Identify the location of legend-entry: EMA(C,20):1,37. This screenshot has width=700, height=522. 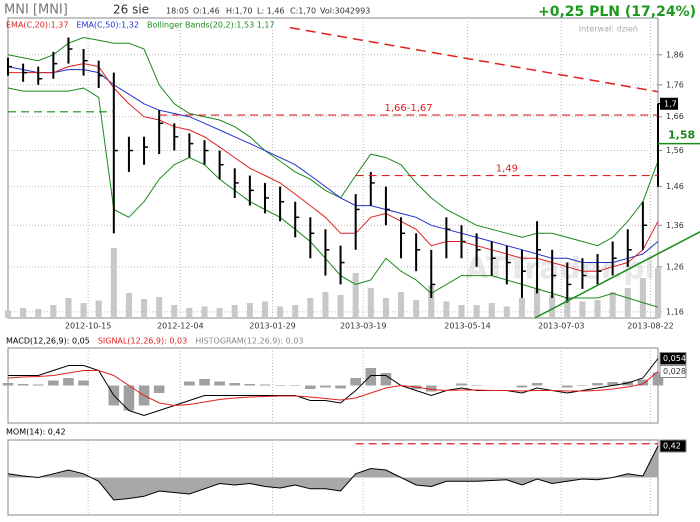
(37, 25).